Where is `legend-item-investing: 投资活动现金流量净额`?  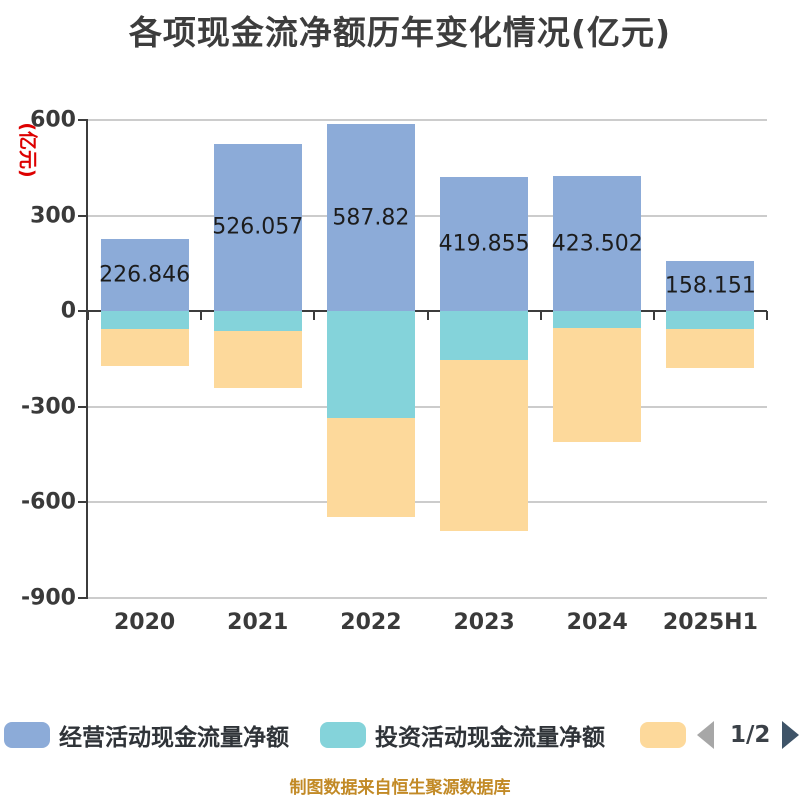
legend-item-investing: 投资活动现金流量净额 is located at coordinates (462, 735).